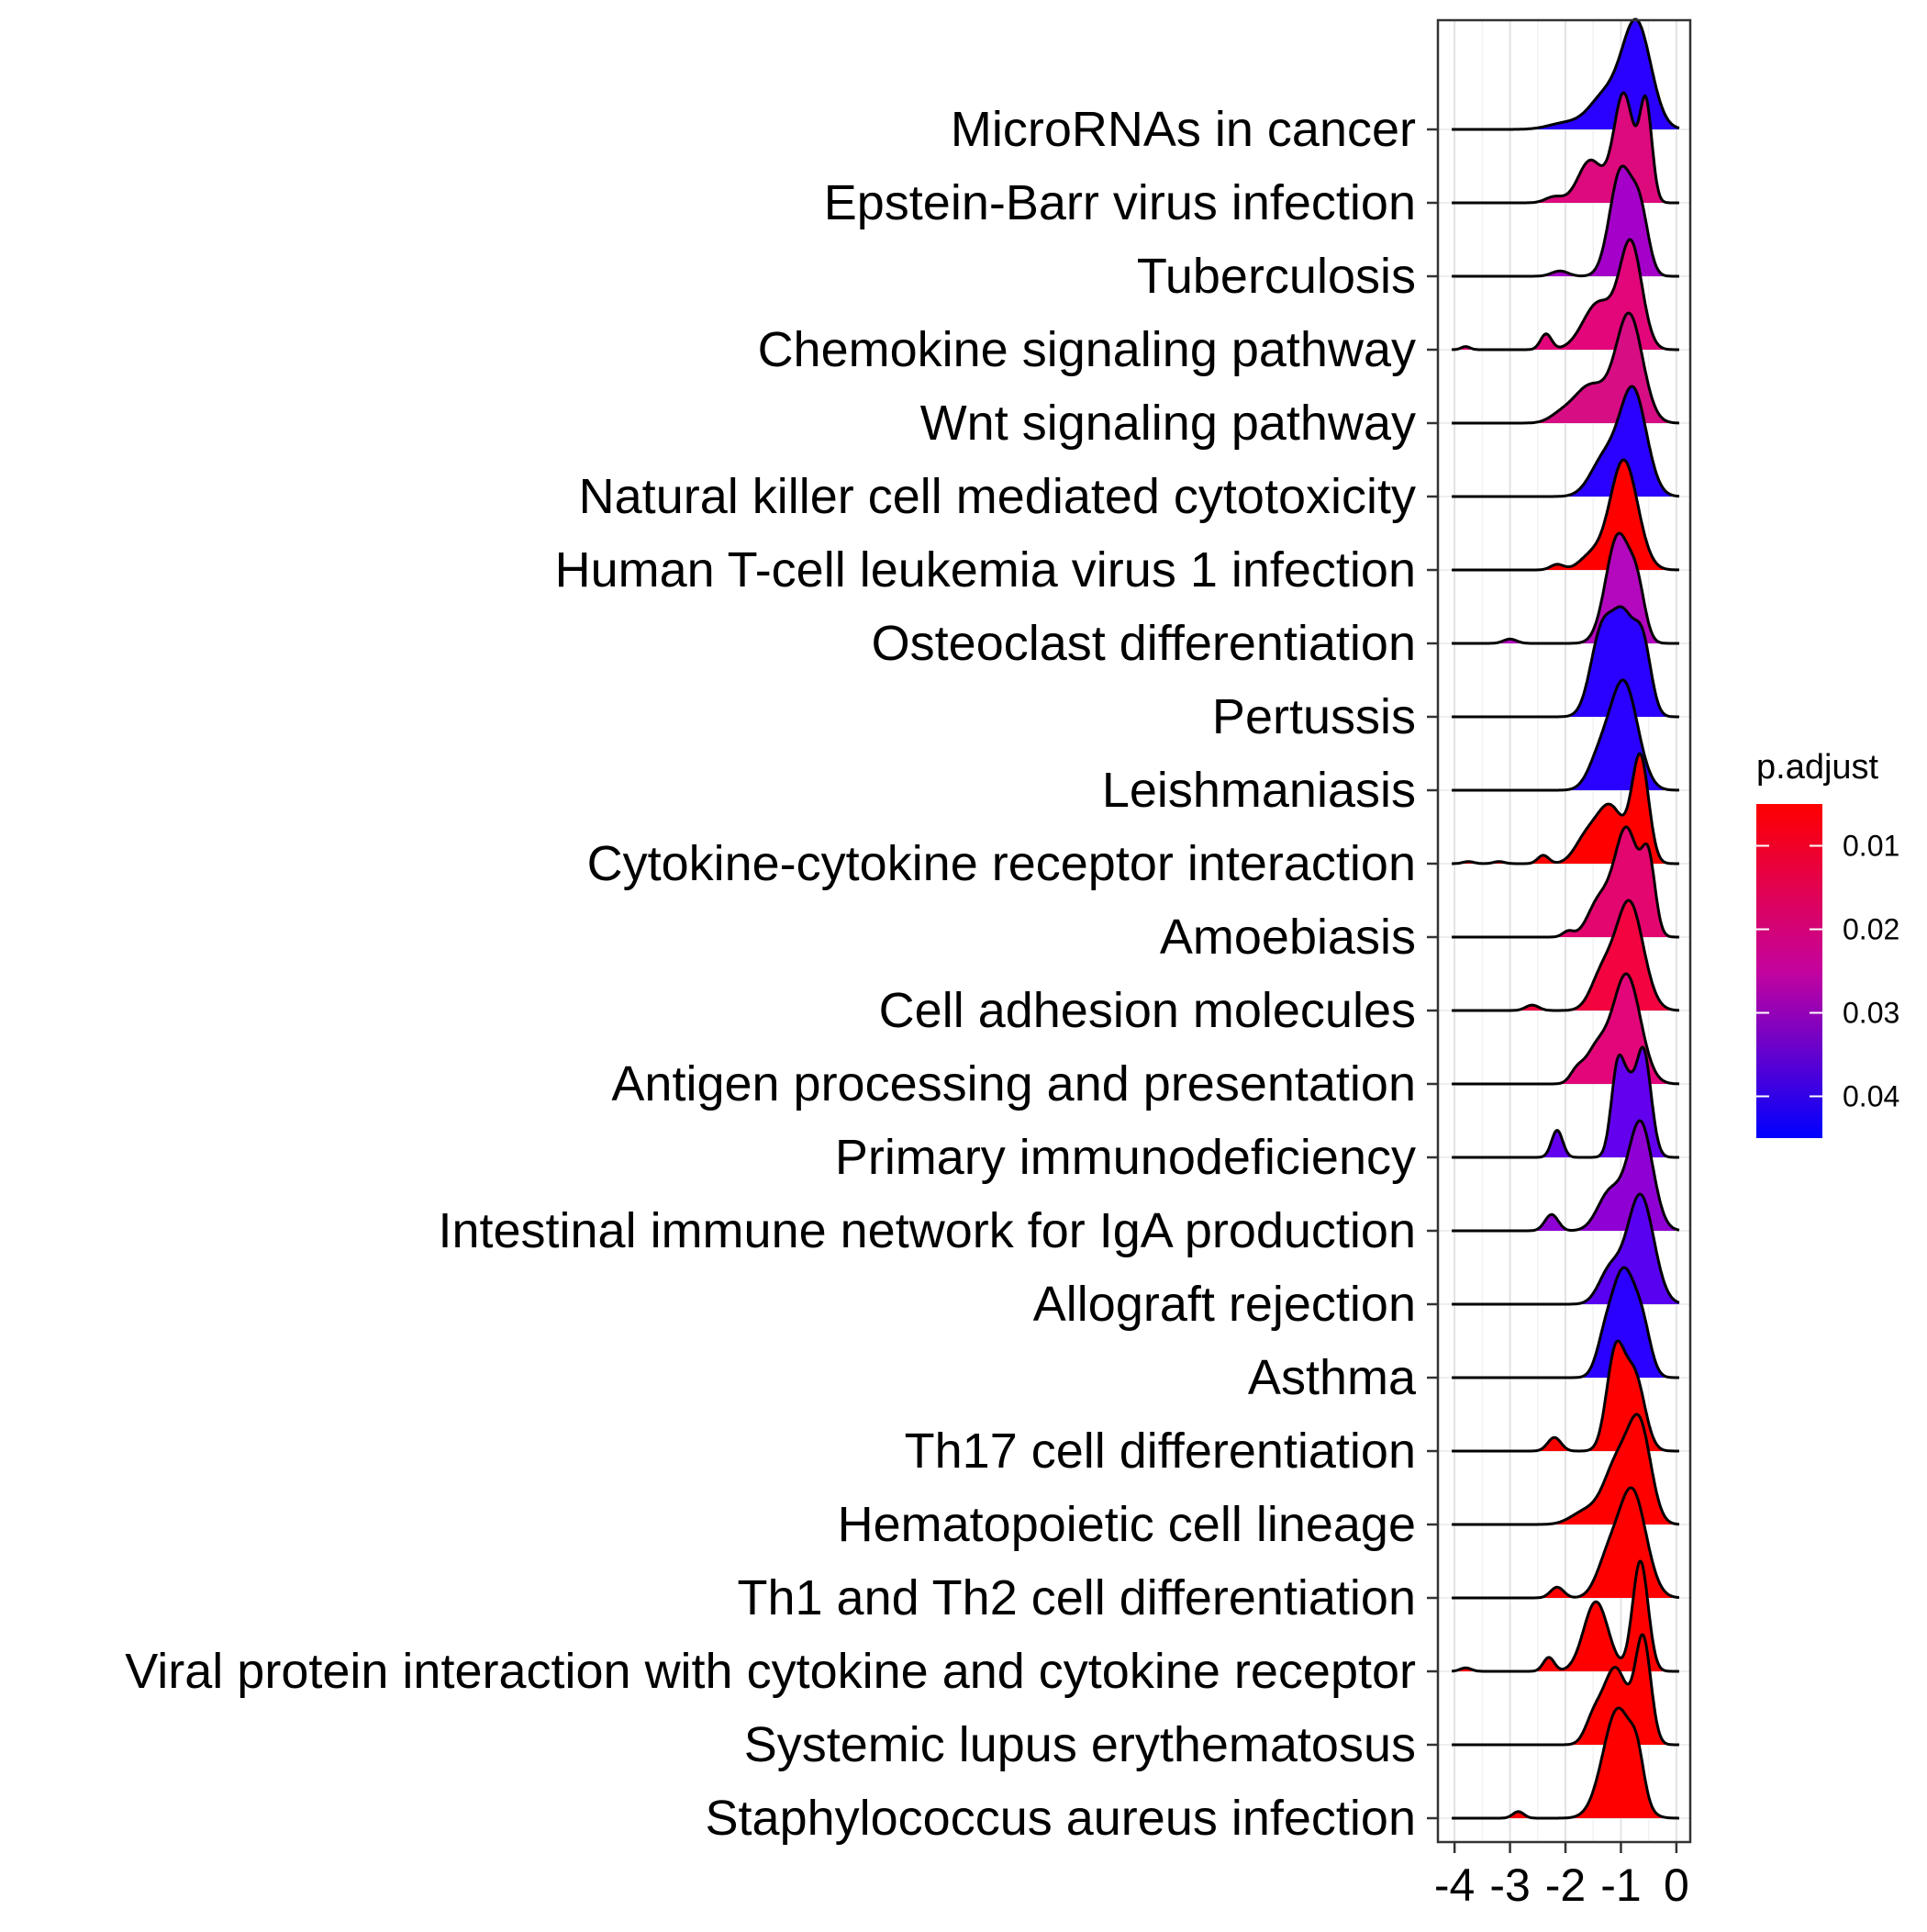 The width and height of the screenshot is (1927, 1932). Describe the element at coordinates (1144, 643) in the screenshot. I see `y-tick-label: Osteoclast differentiation` at that location.